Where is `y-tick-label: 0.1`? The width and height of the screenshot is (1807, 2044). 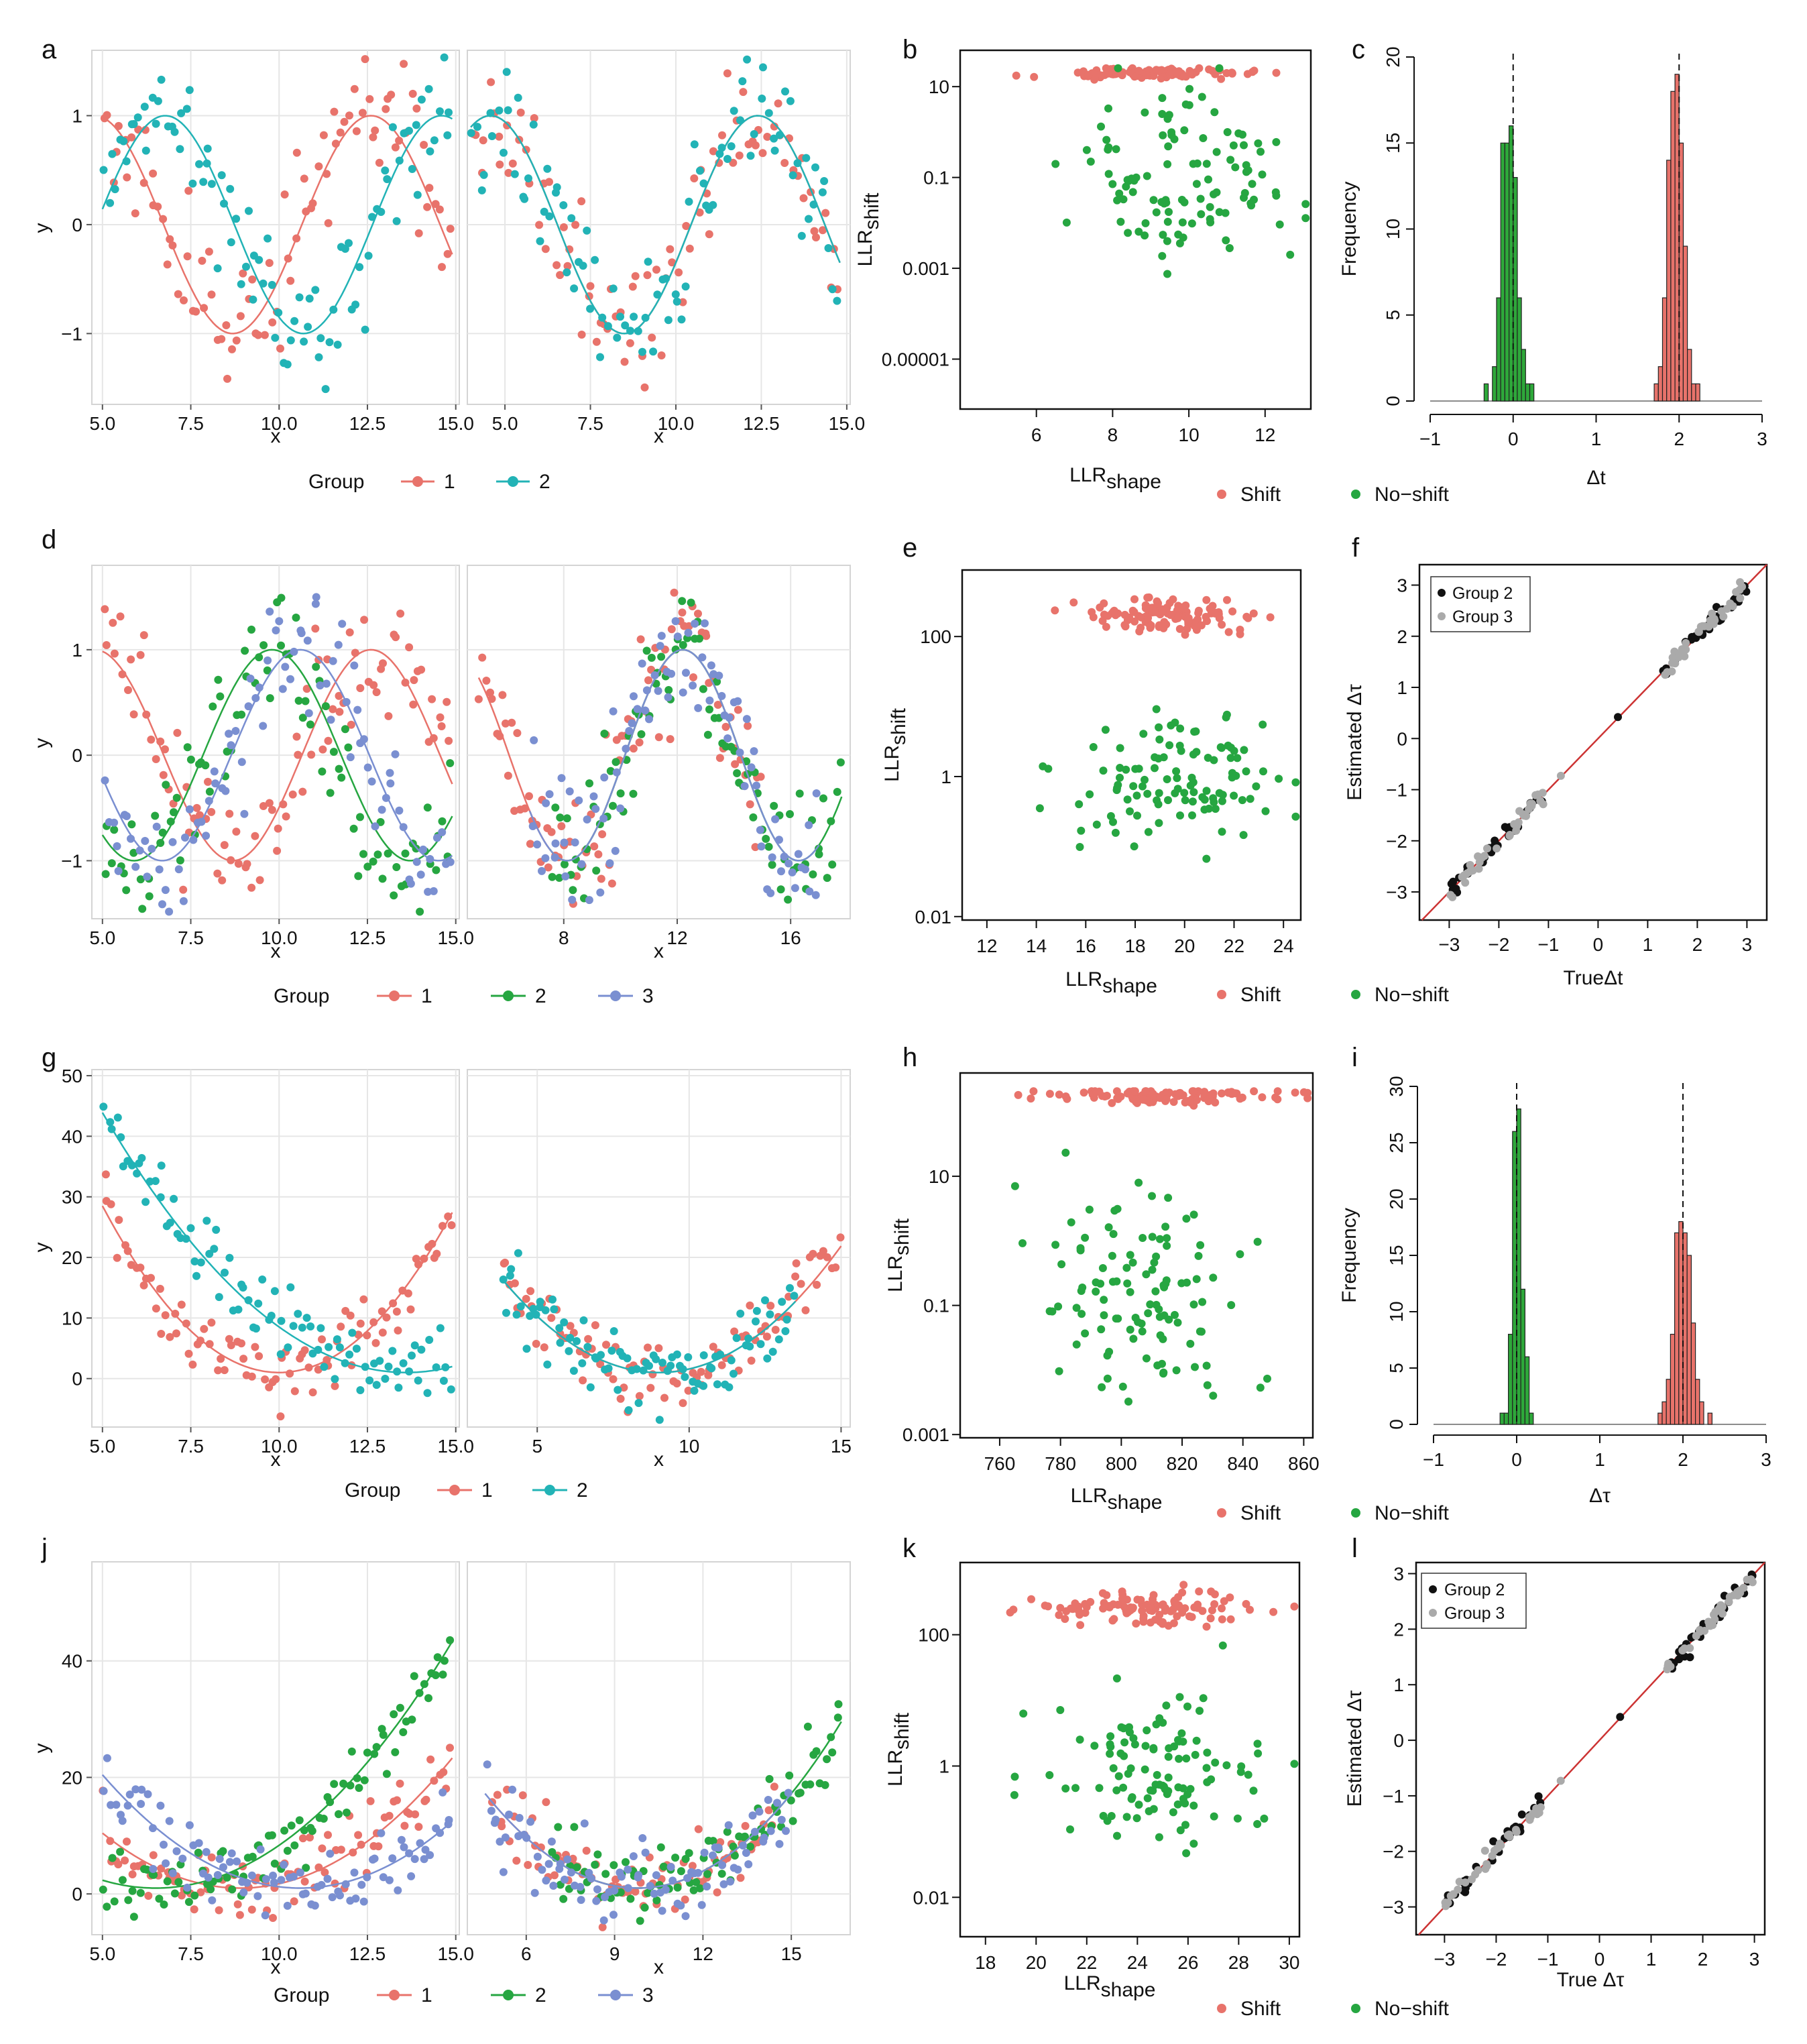 y-tick-label: 0.1 is located at coordinates (936, 178).